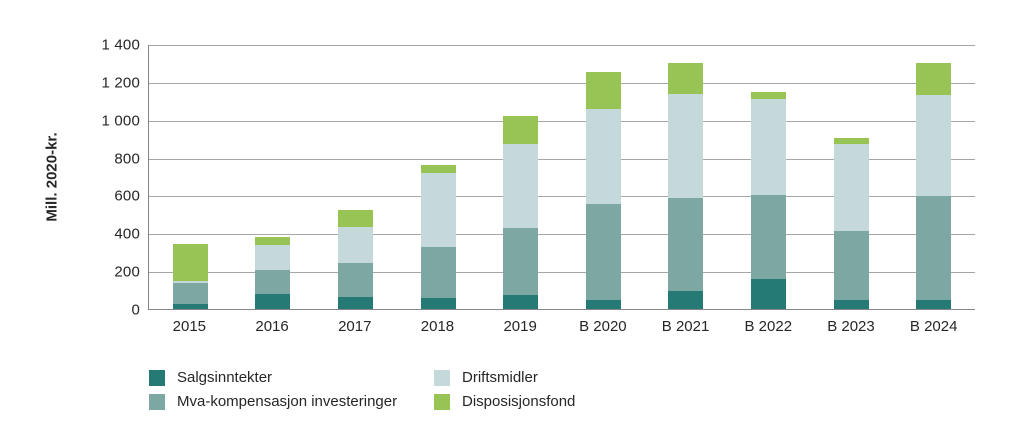 The image size is (1021, 431). I want to click on bar-slot-b-2020, so click(603, 177).